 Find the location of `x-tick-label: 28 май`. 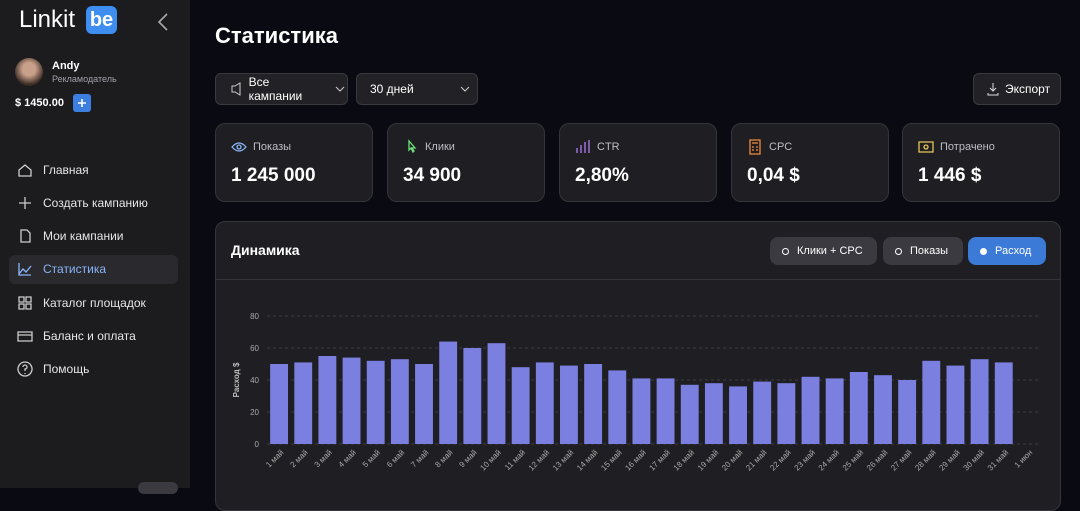

x-tick-label: 28 май is located at coordinates (925, 460).